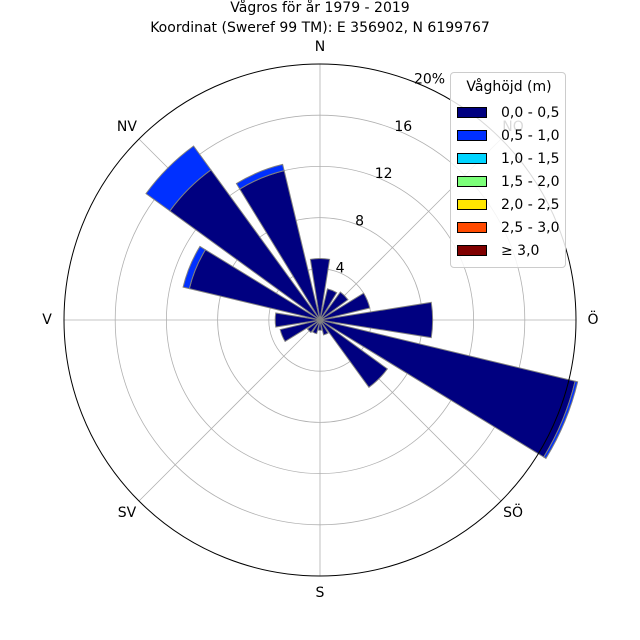 The width and height of the screenshot is (640, 640). Describe the element at coordinates (530, 182) in the screenshot. I see `legend-label-3: 1,5 - 2,0` at that location.